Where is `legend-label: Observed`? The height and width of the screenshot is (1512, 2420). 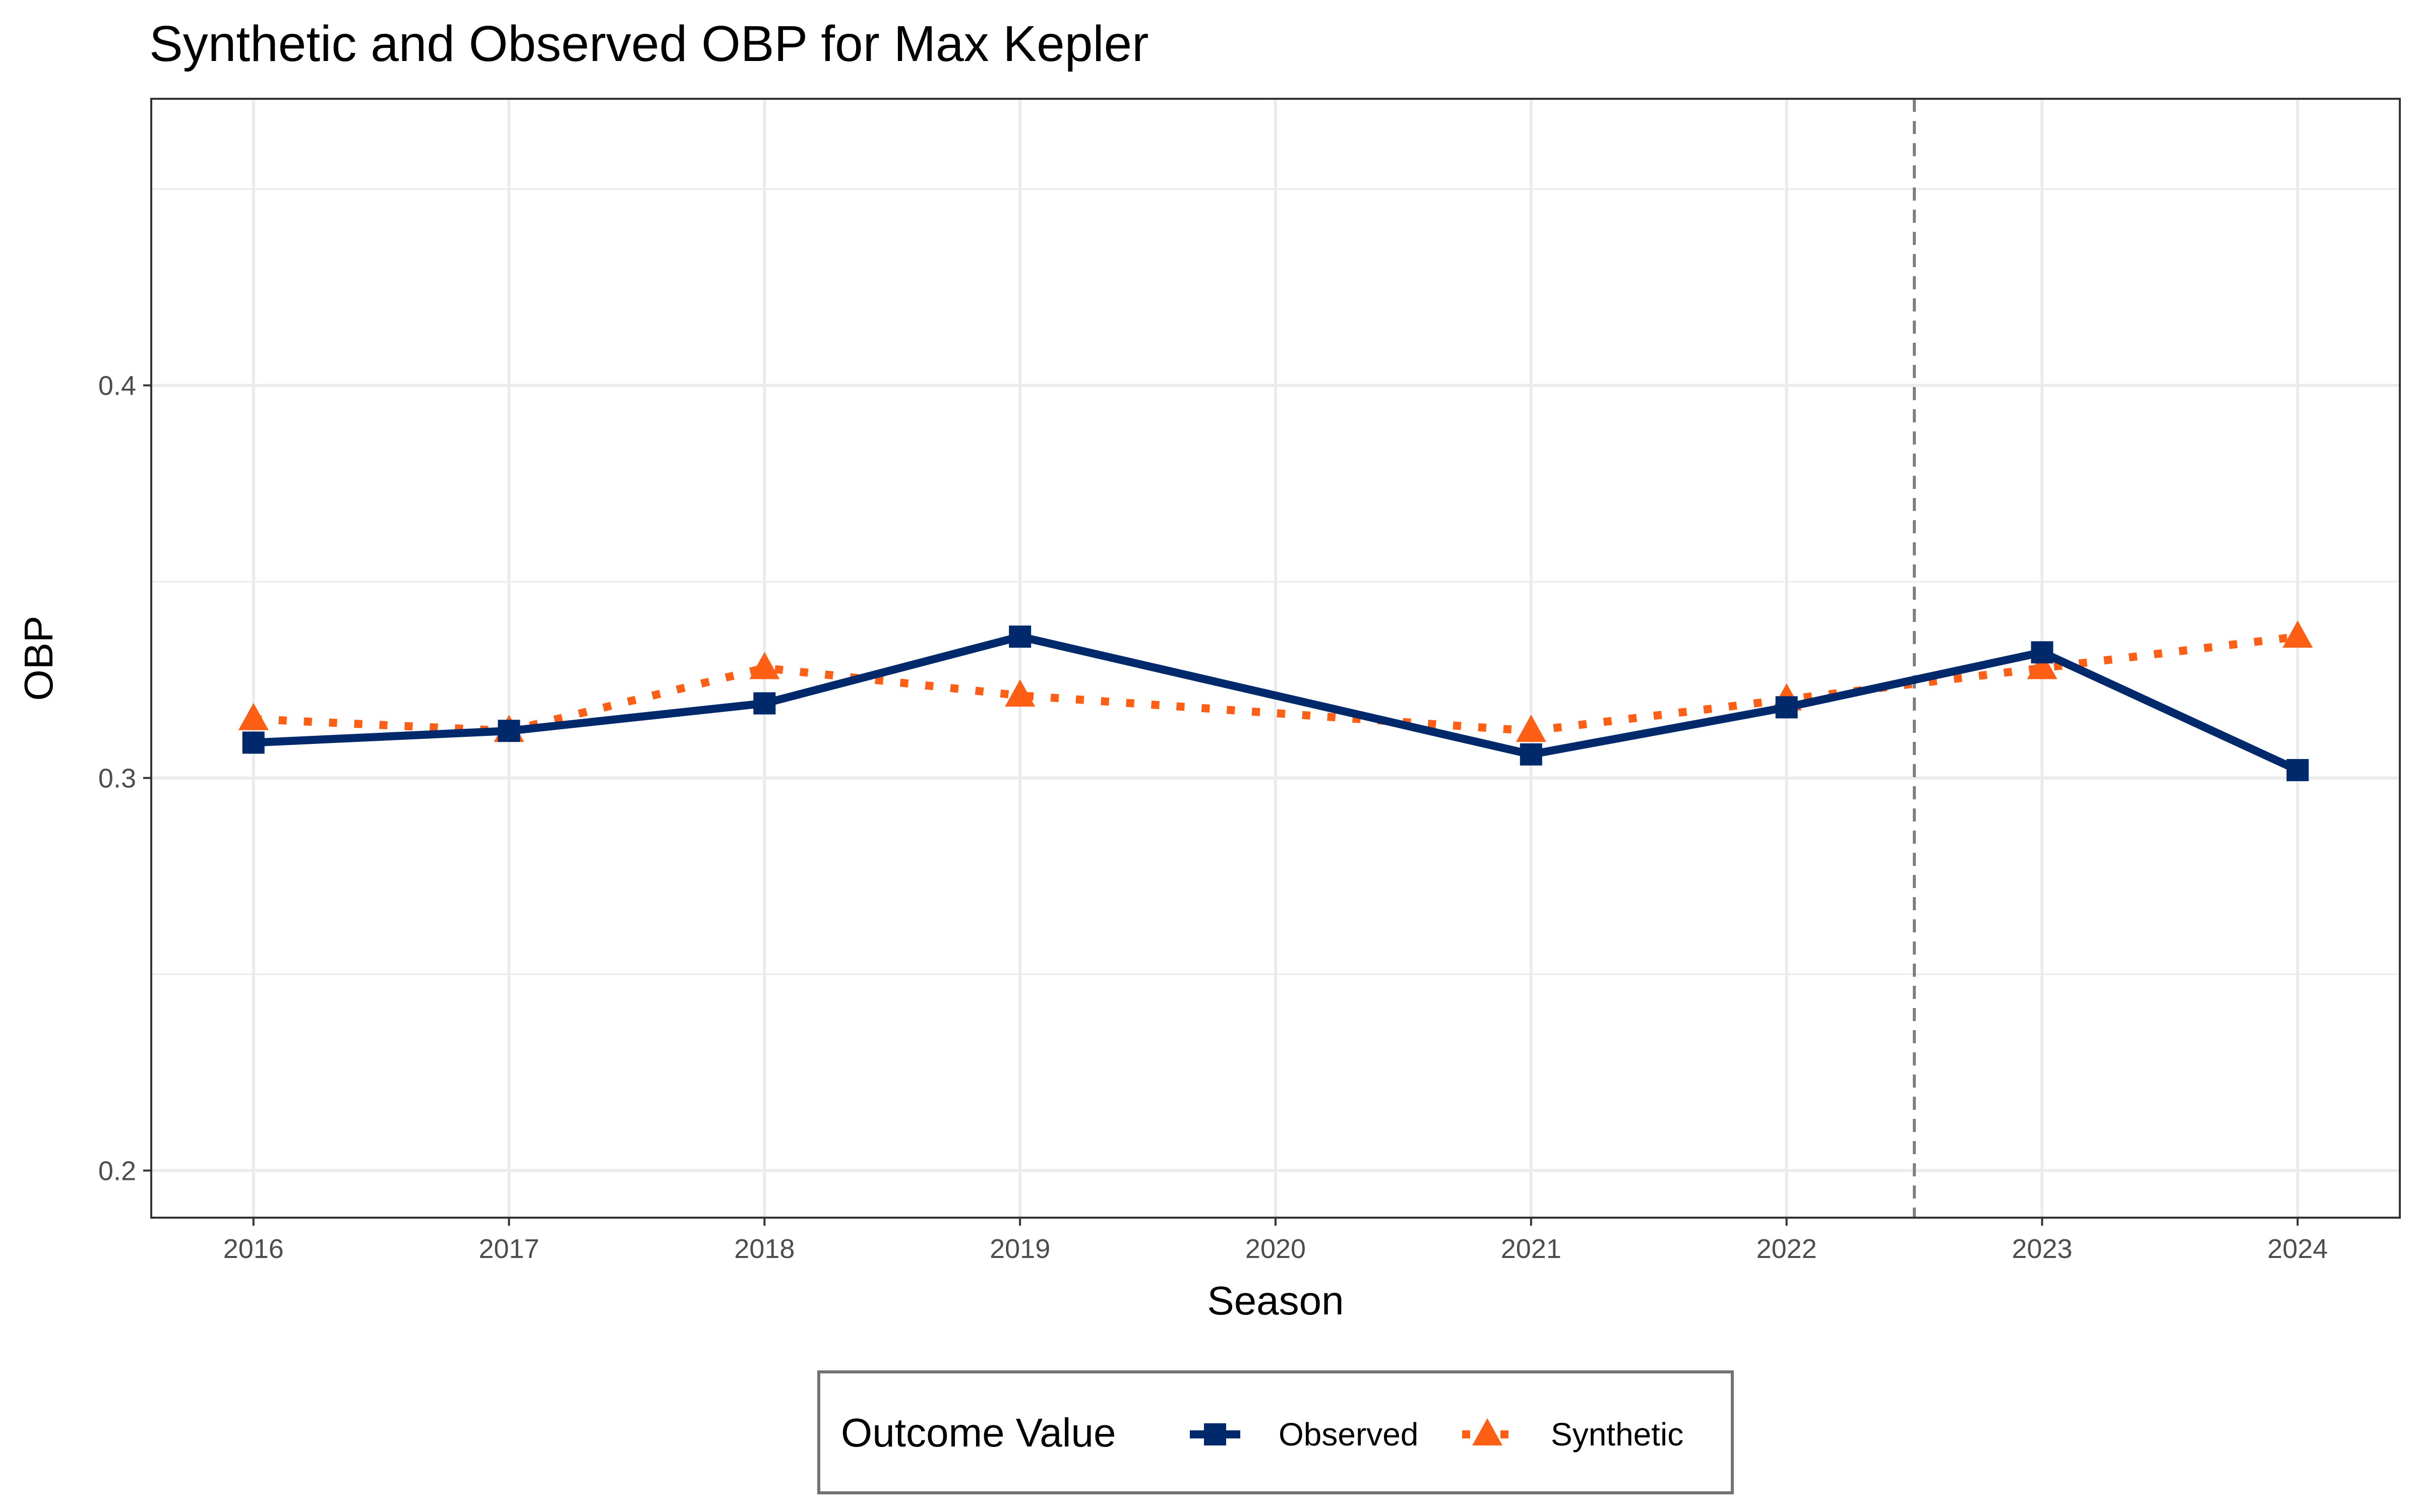
legend-label: Observed is located at coordinates (1348, 1435).